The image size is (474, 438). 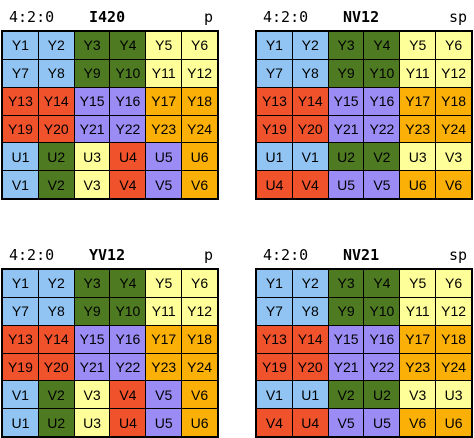 What do you see at coordinates (110, 254) in the screenshot?
I see `panel-header: 4:2:0 YV12 p` at bounding box center [110, 254].